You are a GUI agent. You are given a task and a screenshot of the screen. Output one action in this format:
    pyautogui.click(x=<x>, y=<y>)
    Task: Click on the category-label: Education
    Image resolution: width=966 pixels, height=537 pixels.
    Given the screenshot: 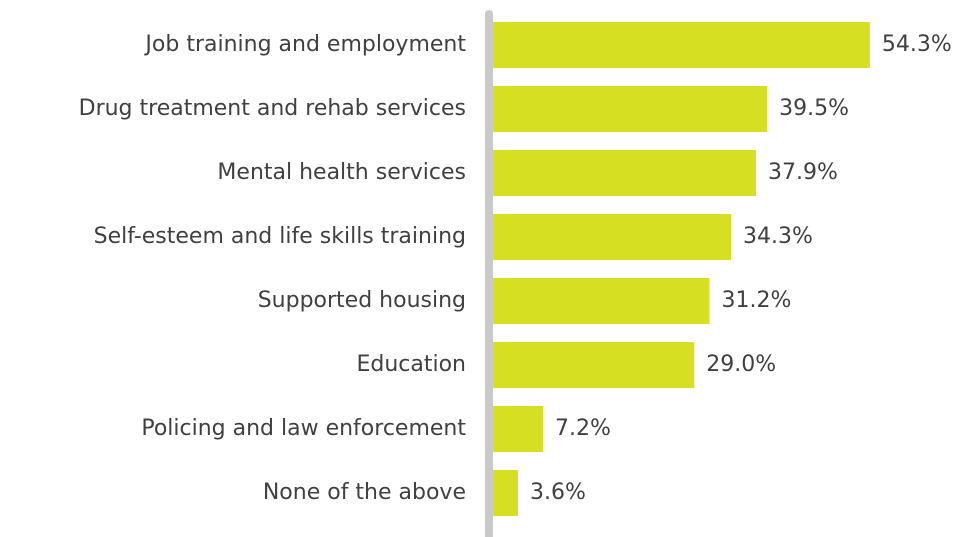 What is the action you would take?
    pyautogui.click(x=411, y=364)
    